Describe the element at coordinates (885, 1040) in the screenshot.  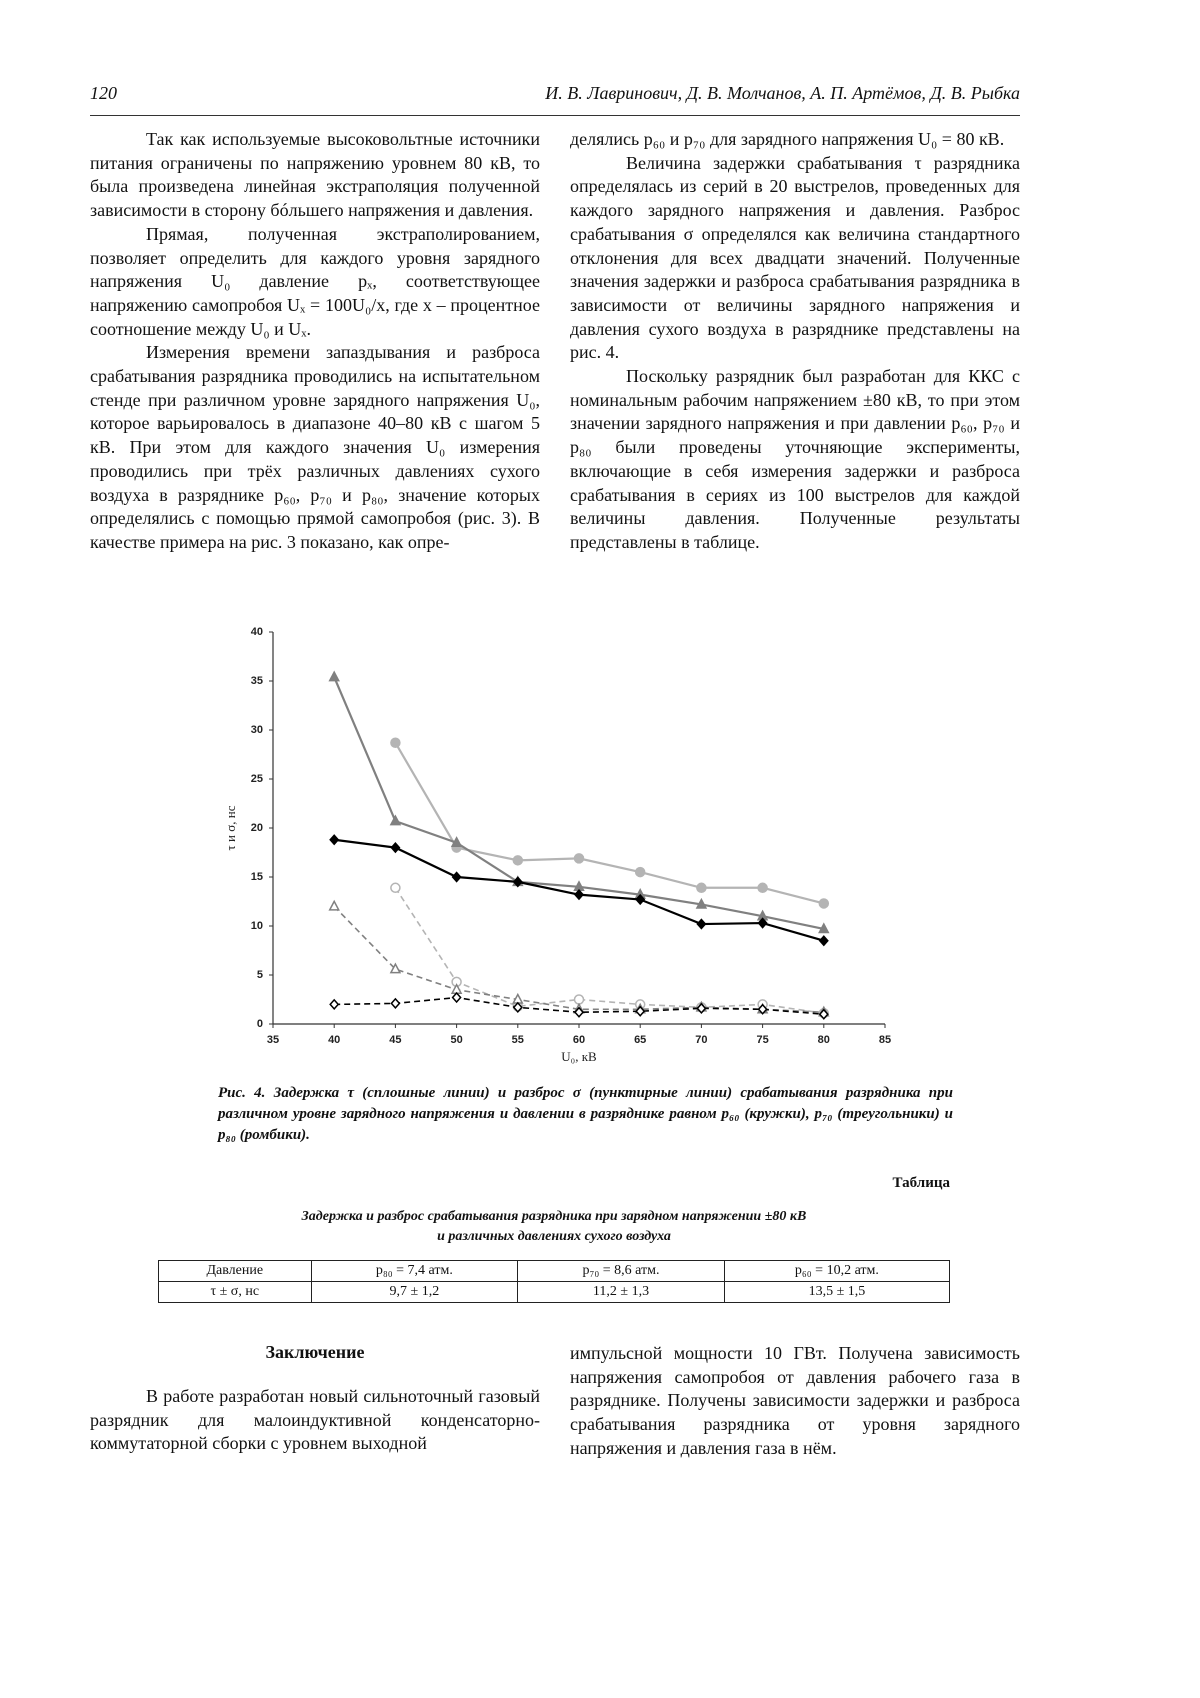
I see `x-tick-label: 85` at that location.